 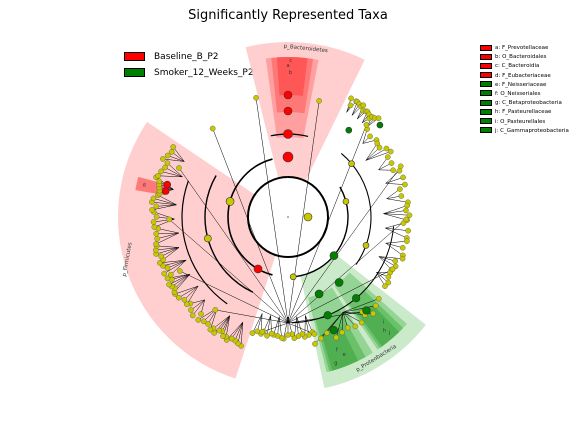 I want to click on chart-title: Significantly Represented Taxa, so click(x=288, y=15).